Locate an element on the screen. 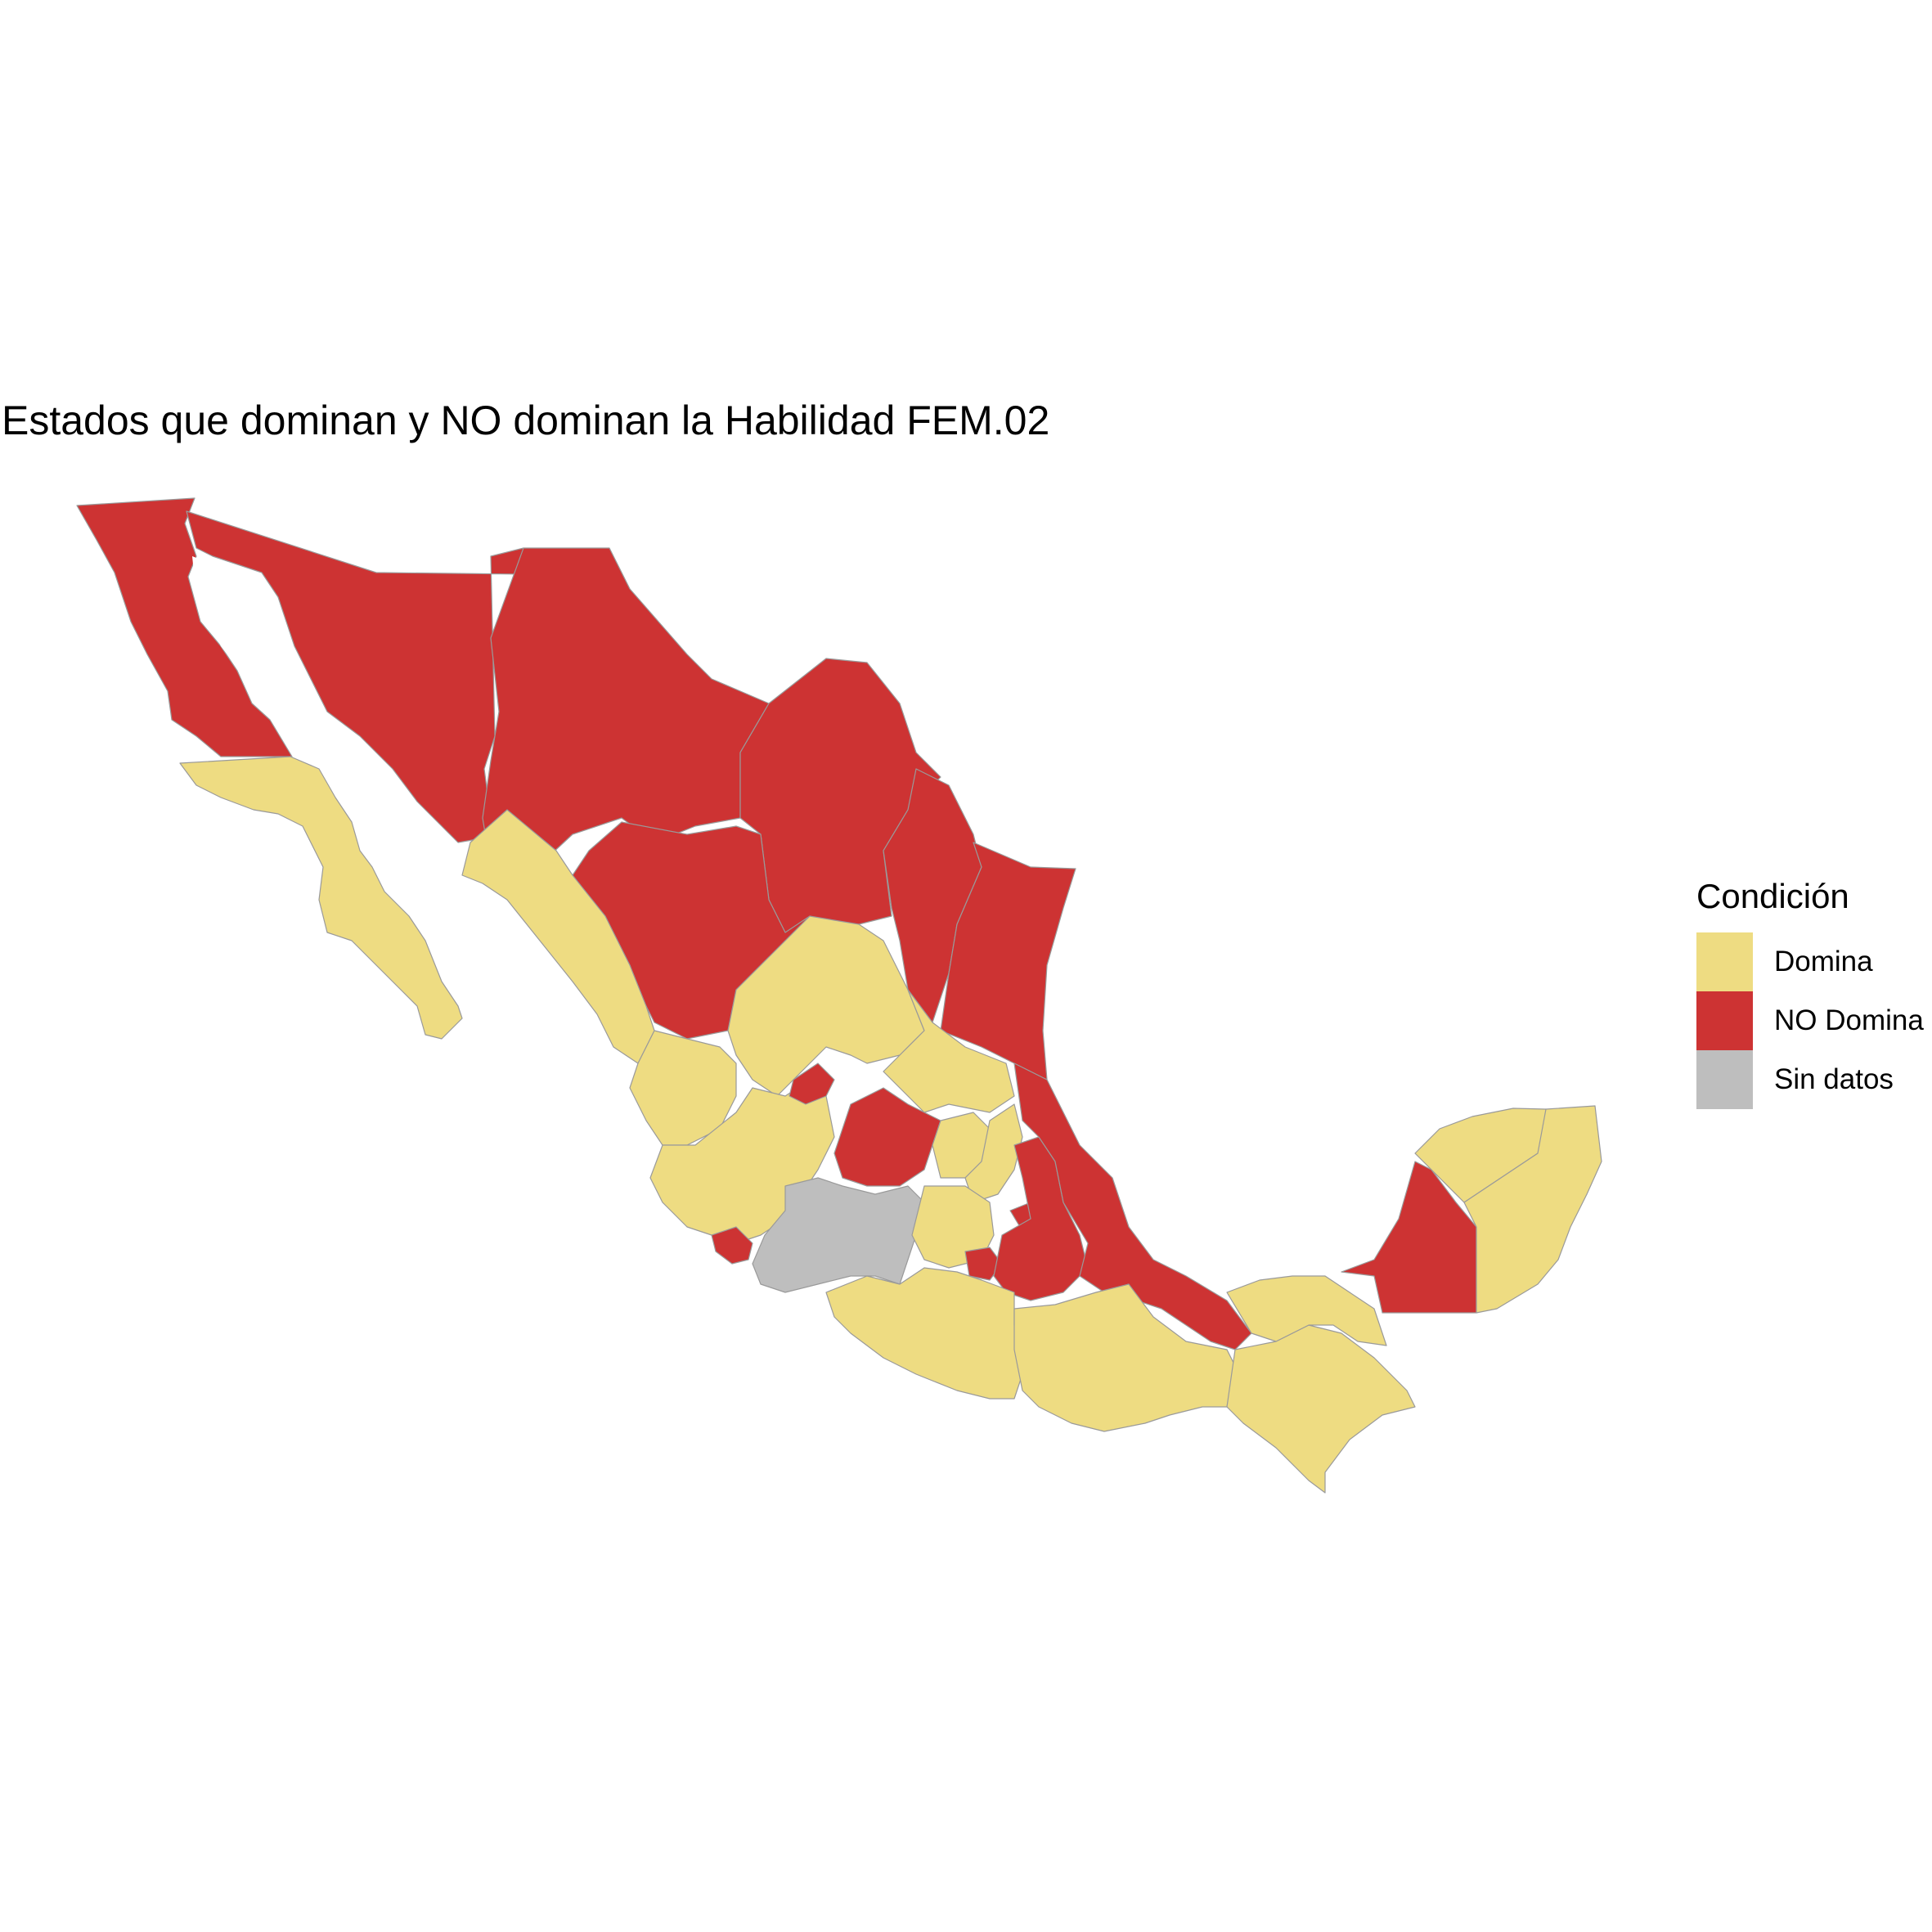 The width and height of the screenshot is (1932, 1932). region-tabasco is located at coordinates (1307, 1311).